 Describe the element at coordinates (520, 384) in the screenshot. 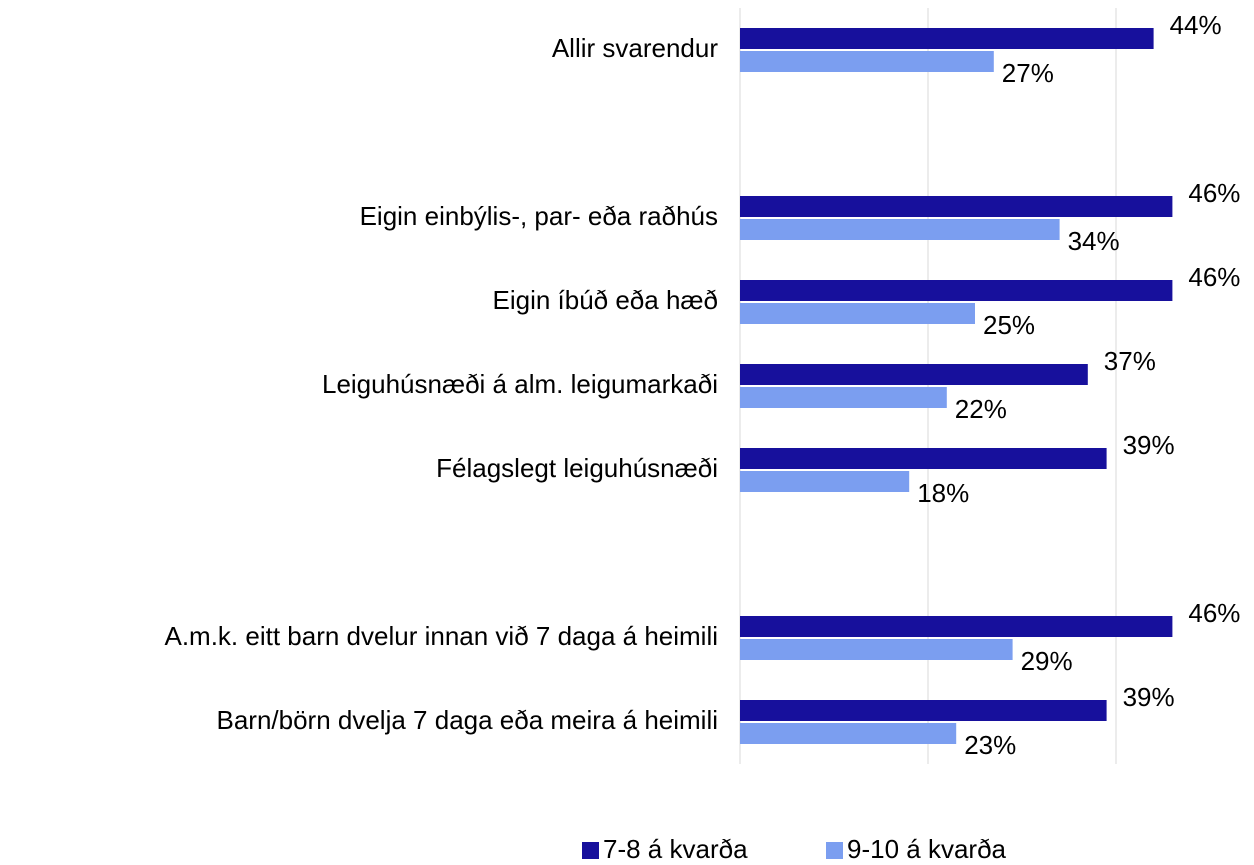

I see `category-label: Leiguhúsnæði á alm. leigumarkaði` at that location.